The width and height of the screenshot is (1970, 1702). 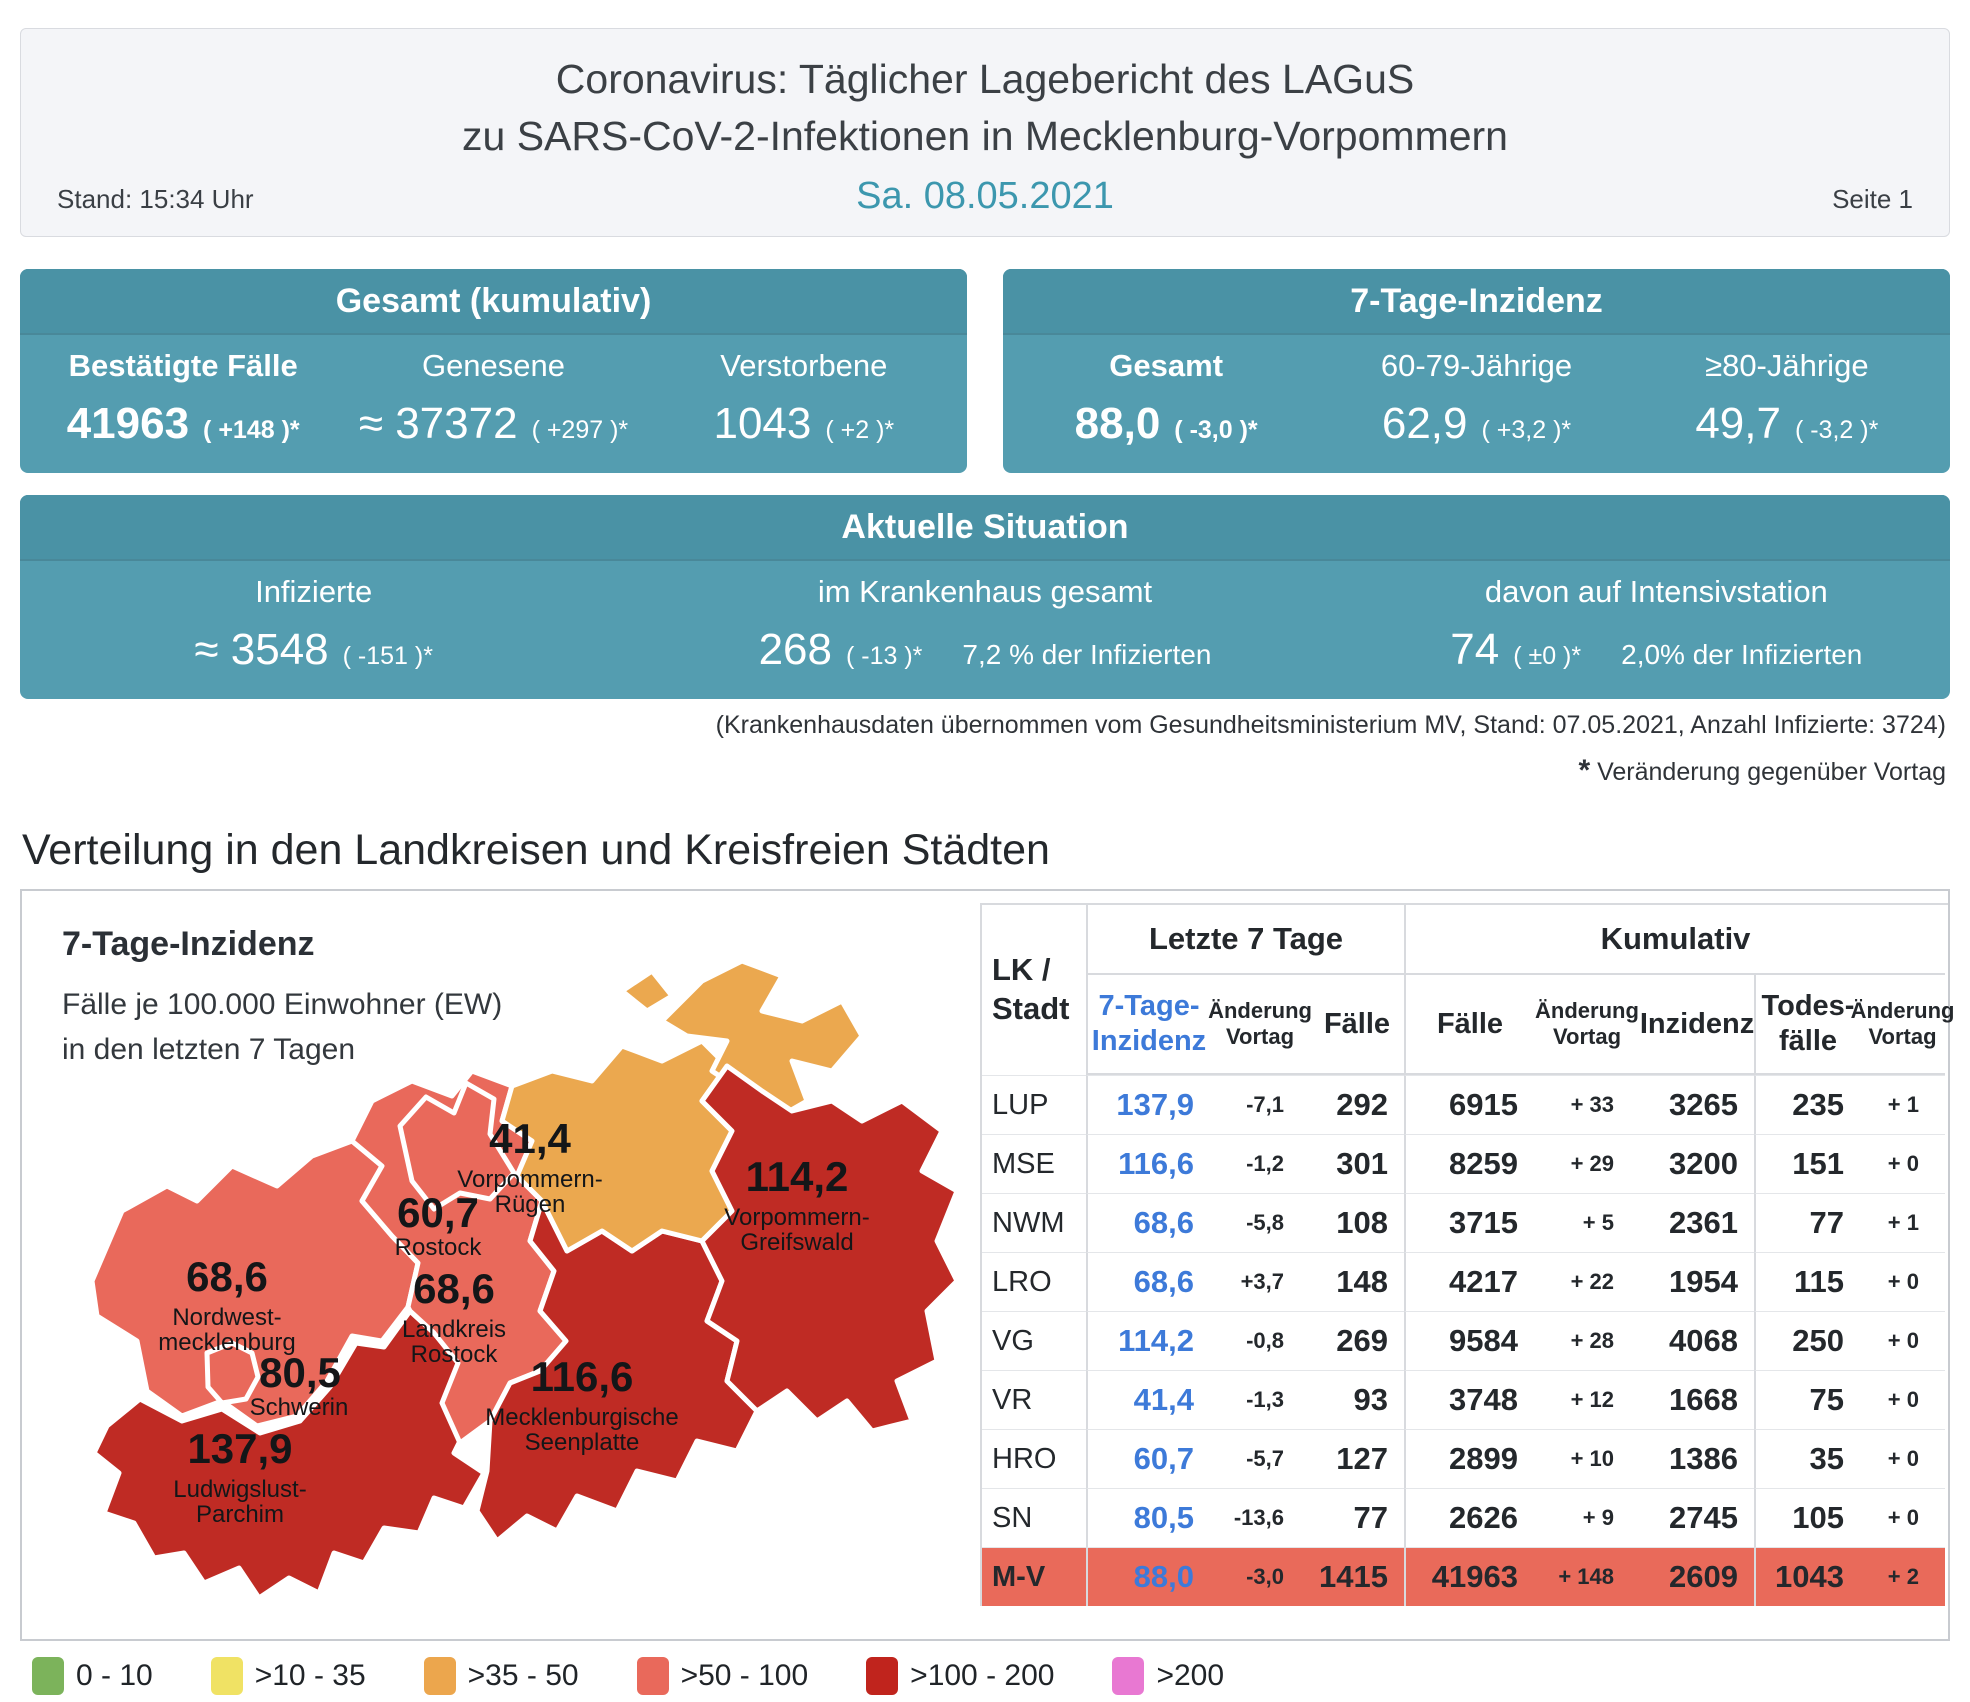 What do you see at coordinates (1168, 1676) in the screenshot?
I see `legend-item-200plus: >200` at bounding box center [1168, 1676].